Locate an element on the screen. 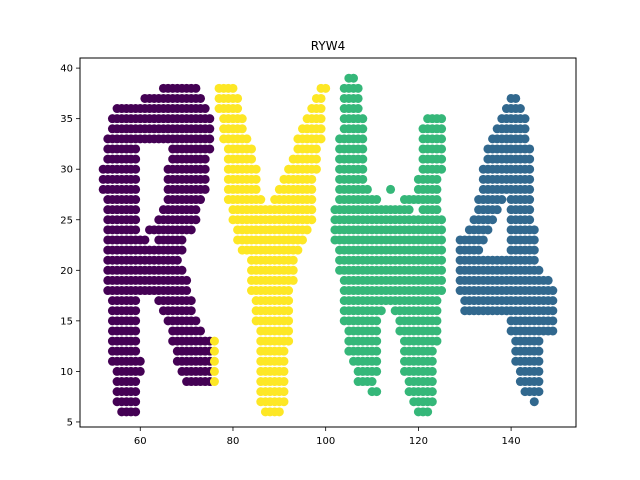 This screenshot has width=640, height=480. y-tick-label: 20 is located at coordinates (66, 271).